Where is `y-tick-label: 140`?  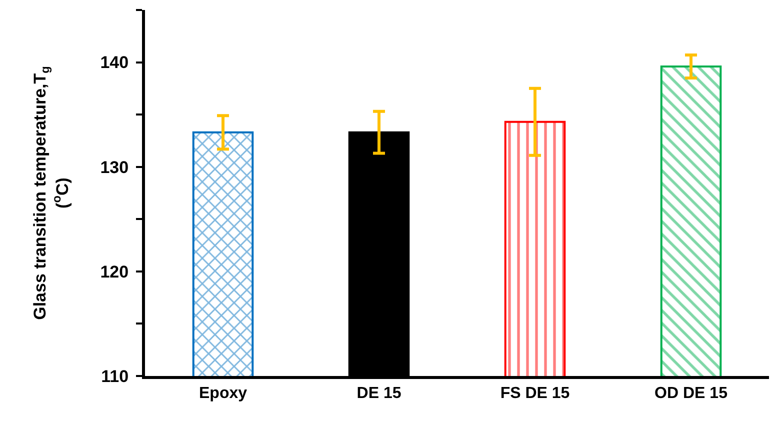 y-tick-label: 140 is located at coordinates (114, 62).